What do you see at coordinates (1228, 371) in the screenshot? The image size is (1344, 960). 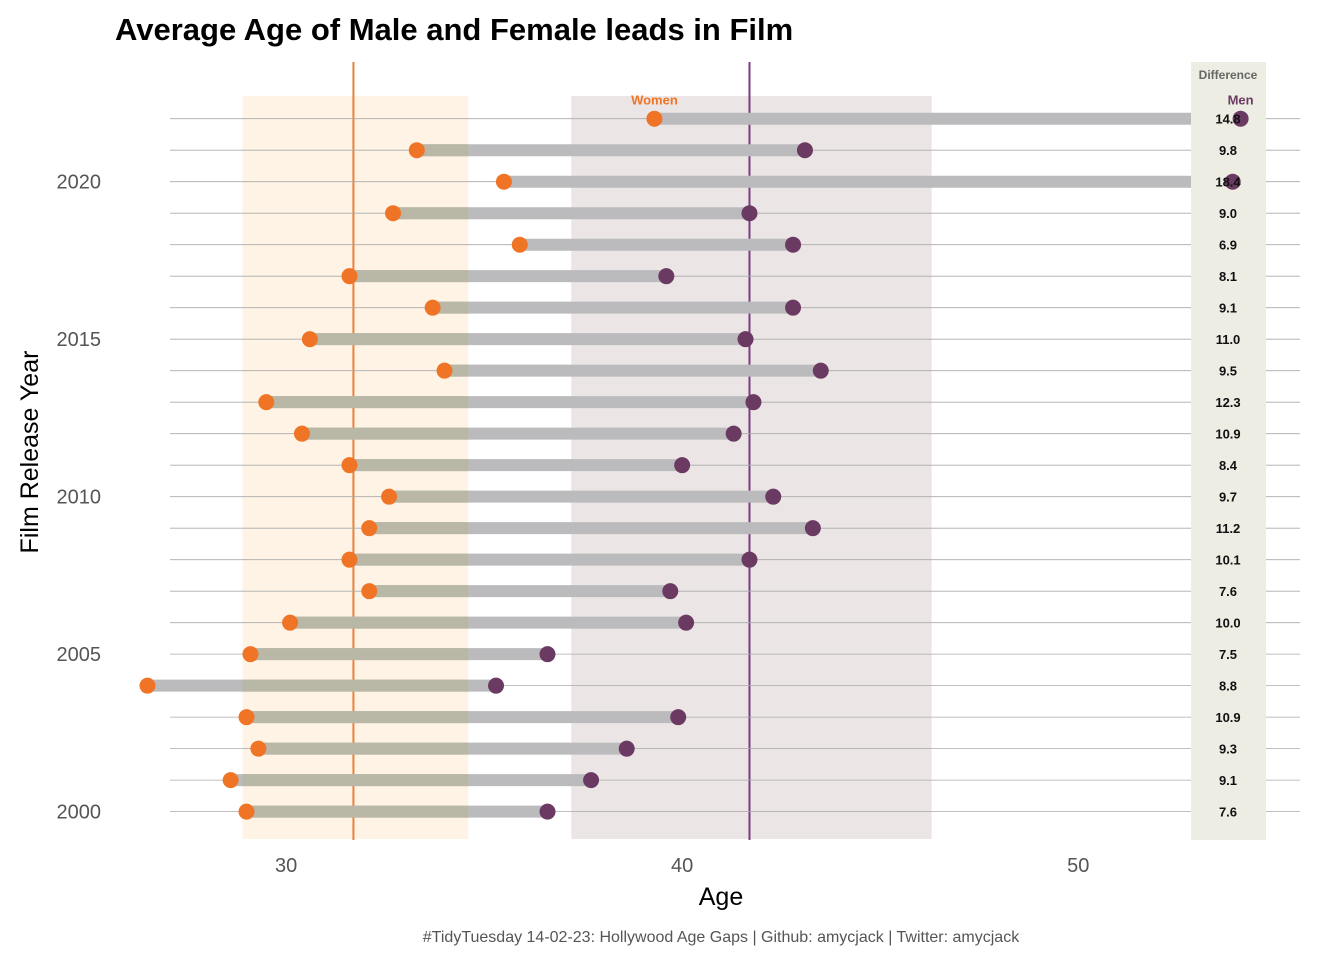 I see `difference-label-2014: 9.5` at bounding box center [1228, 371].